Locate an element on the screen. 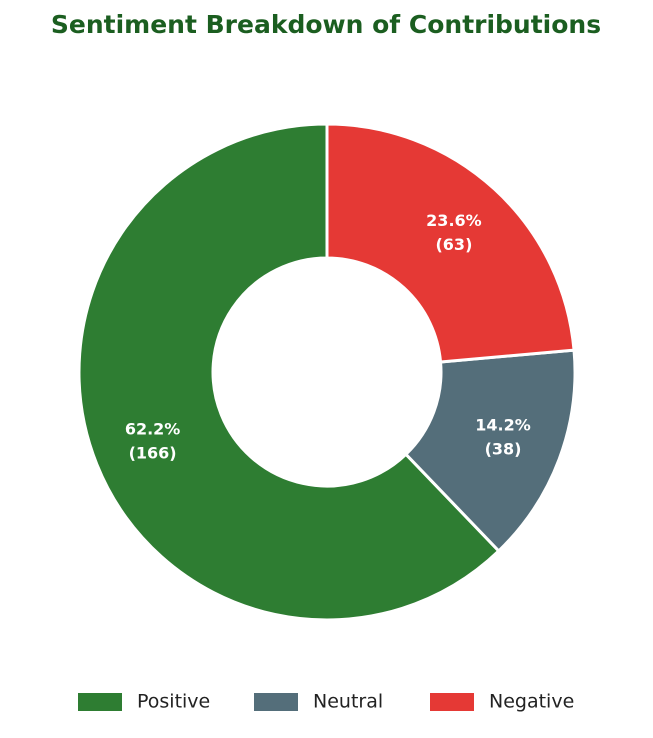  chart-title: Sentiment Breakdown of Contributions is located at coordinates (326, 24).